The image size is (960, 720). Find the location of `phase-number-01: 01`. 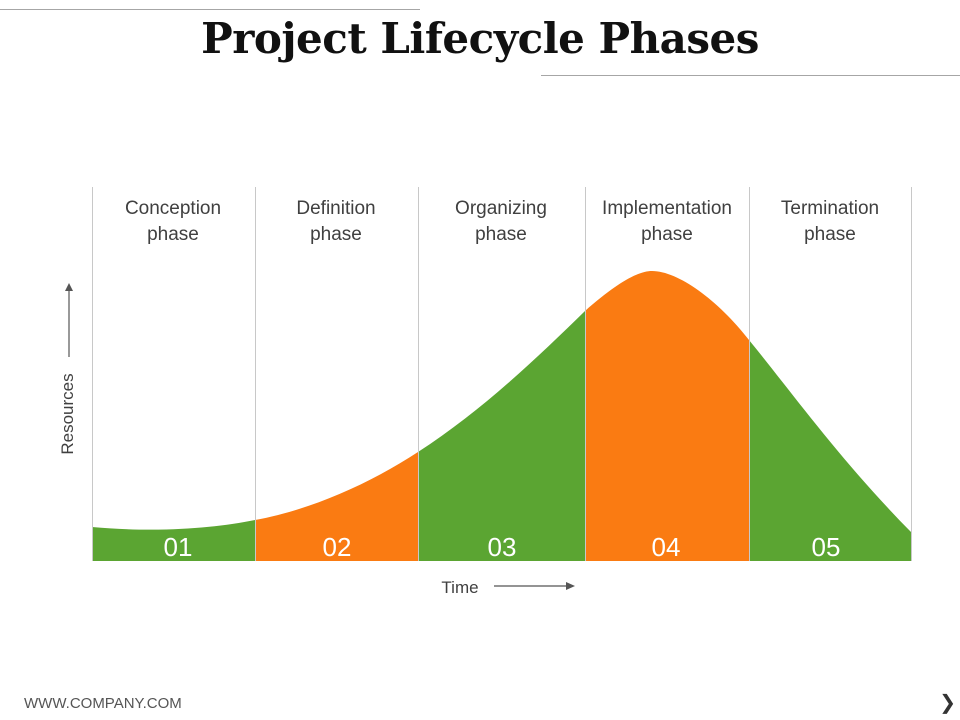

phase-number-01: 01 is located at coordinates (178, 547).